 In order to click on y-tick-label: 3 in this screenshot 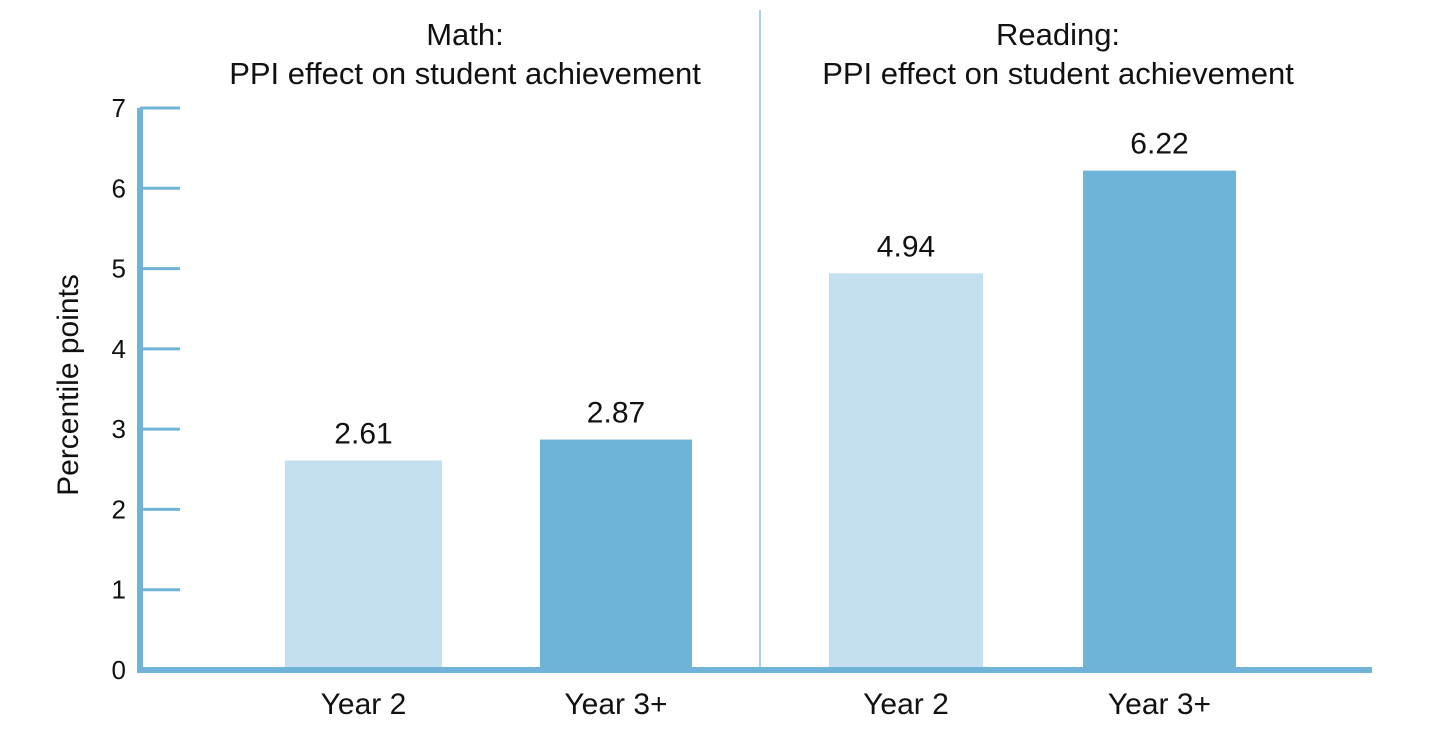, I will do `click(119, 429)`.